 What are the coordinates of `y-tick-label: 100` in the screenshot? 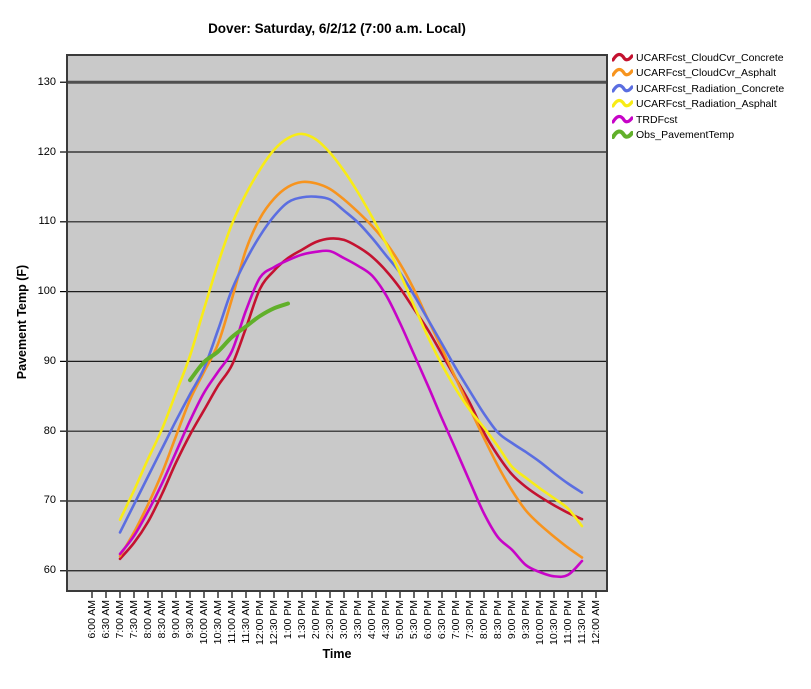 It's located at (46, 291).